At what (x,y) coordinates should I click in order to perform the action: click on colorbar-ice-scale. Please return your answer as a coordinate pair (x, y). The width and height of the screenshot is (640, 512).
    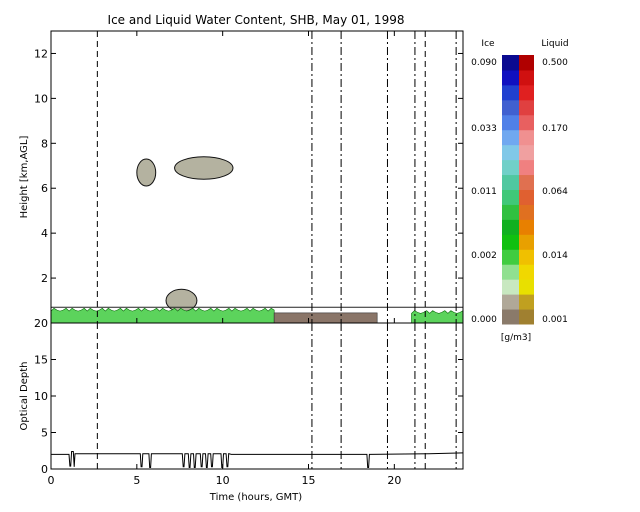
    Looking at the image, I should click on (510, 190).